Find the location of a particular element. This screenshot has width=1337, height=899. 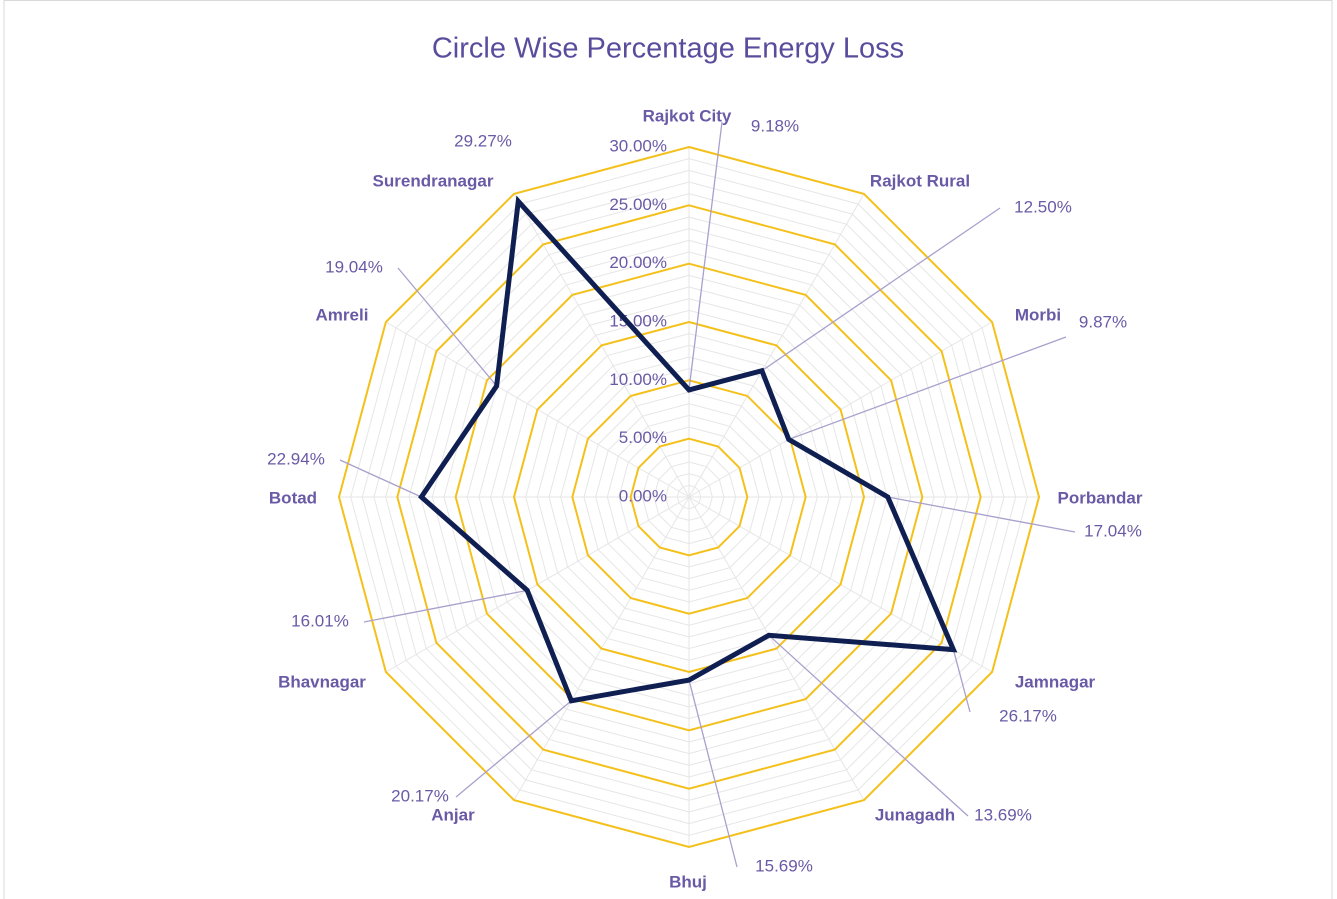

data-label: 20.17% is located at coordinates (420, 795).